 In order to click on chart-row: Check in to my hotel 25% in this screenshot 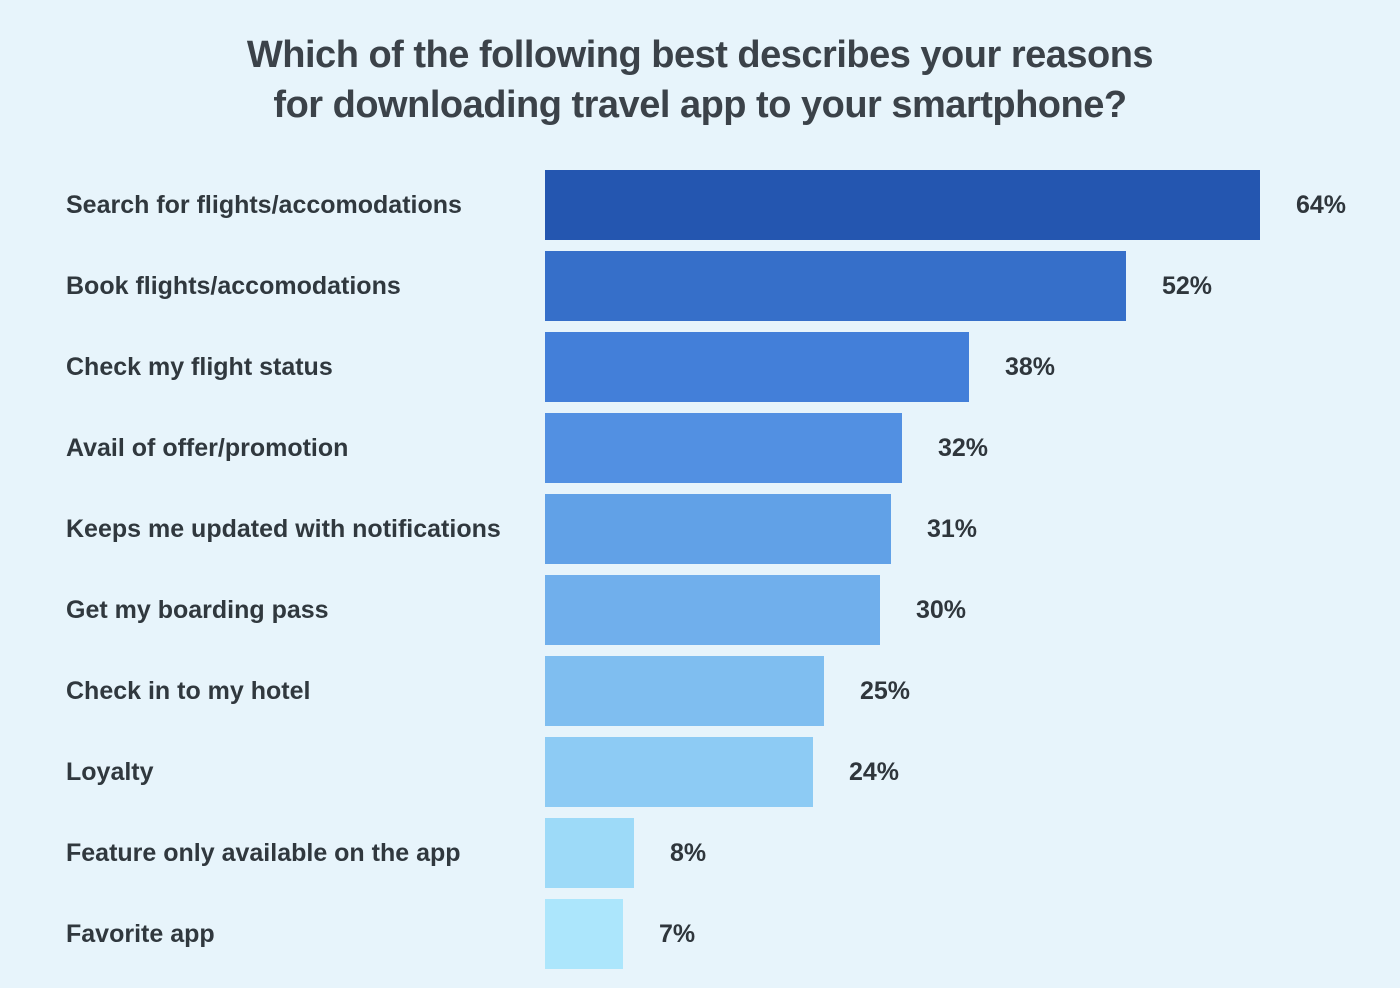, I will do `click(700, 691)`.